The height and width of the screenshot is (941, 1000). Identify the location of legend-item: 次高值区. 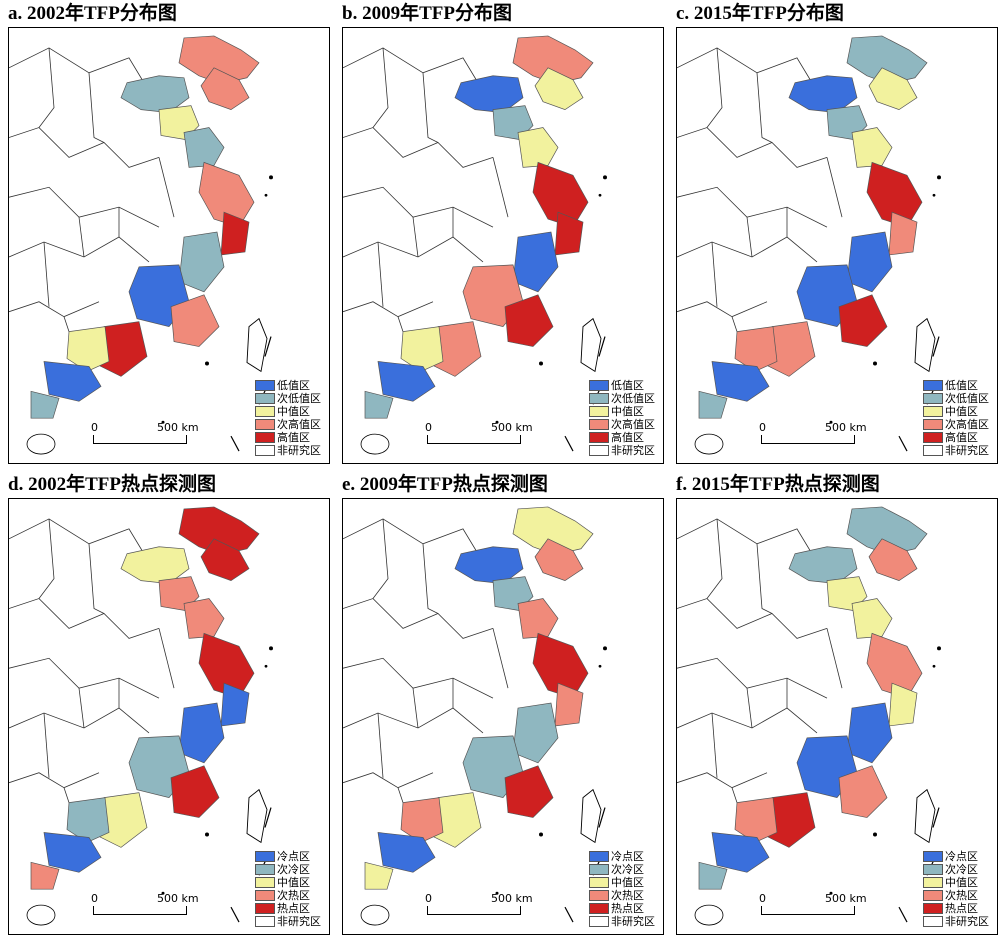
(289, 424).